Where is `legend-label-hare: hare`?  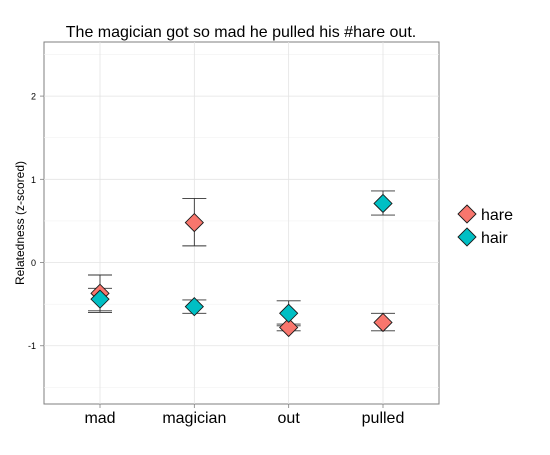 legend-label-hare: hare is located at coordinates (497, 215).